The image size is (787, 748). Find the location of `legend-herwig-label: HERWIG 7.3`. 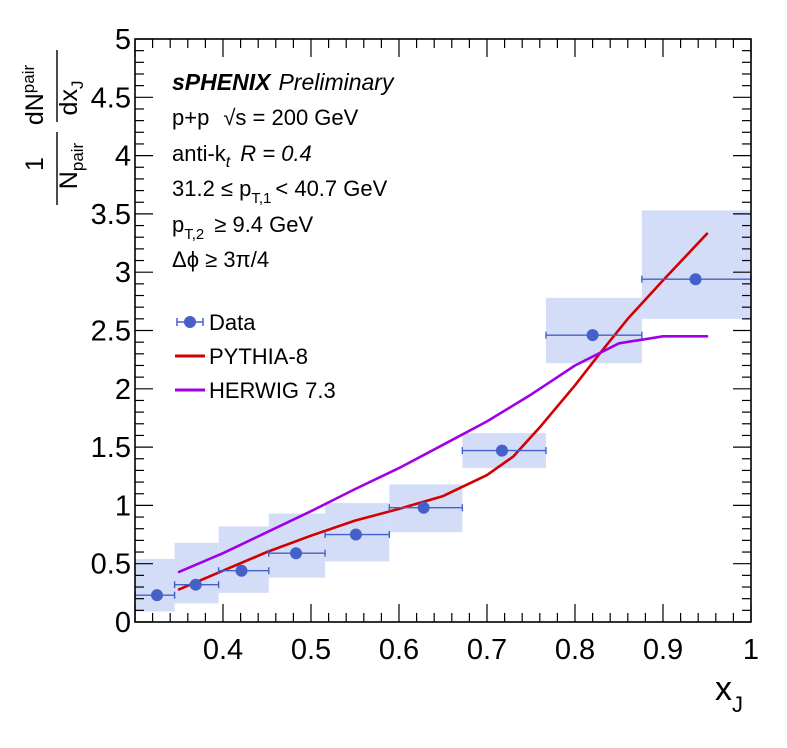

legend-herwig-label: HERWIG 7.3 is located at coordinates (272, 390).